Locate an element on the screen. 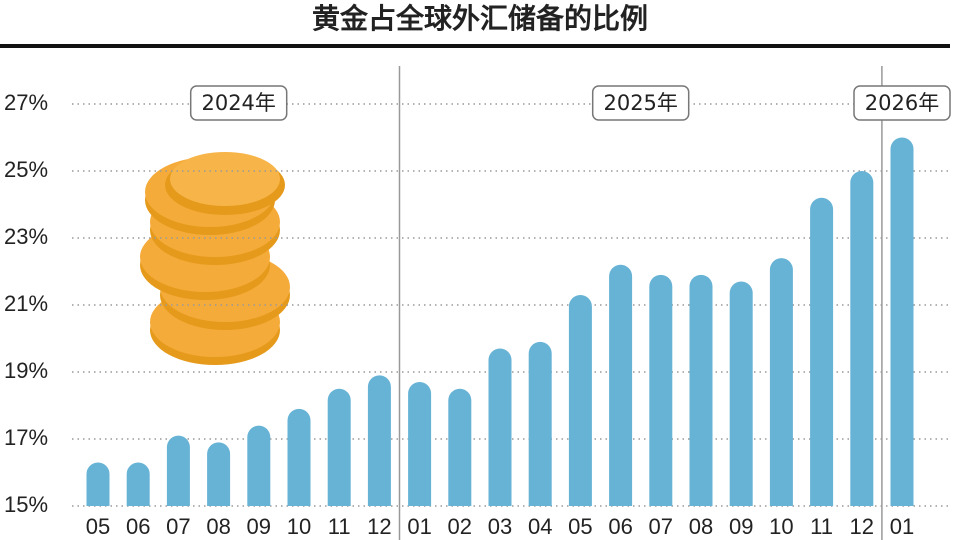 The width and height of the screenshot is (960, 540). year-label: 2026年 is located at coordinates (902, 103).